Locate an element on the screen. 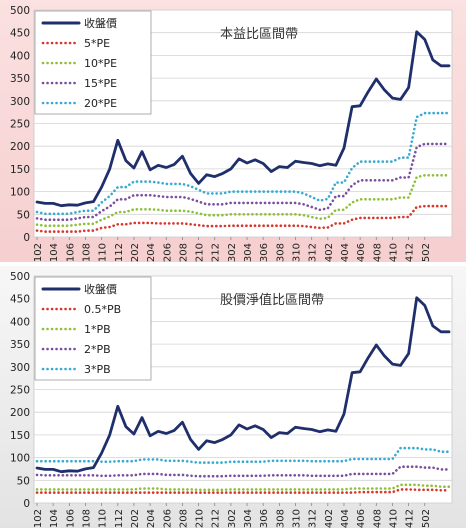  legend-label: 5*PE is located at coordinates (97, 43).